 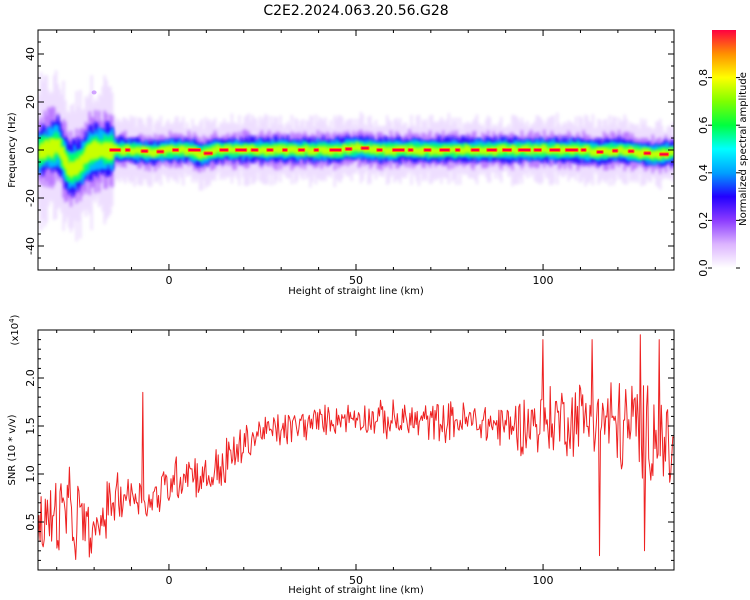 What do you see at coordinates (703, 221) in the screenshot?
I see `colorbar-tick-label: 0.2` at bounding box center [703, 221].